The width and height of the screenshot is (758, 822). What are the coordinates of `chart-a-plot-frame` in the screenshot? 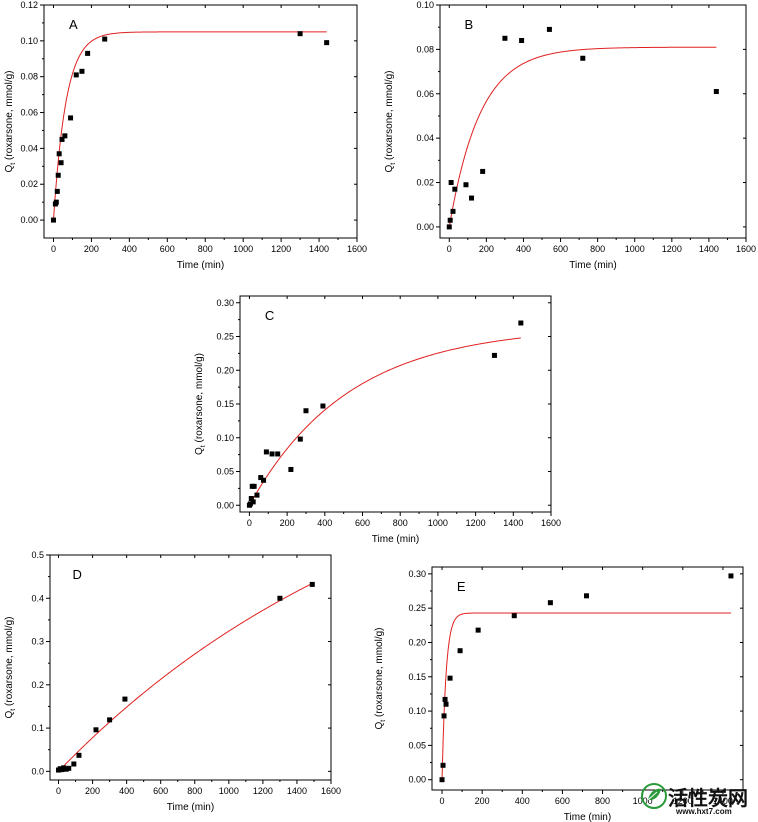 It's located at (200, 121).